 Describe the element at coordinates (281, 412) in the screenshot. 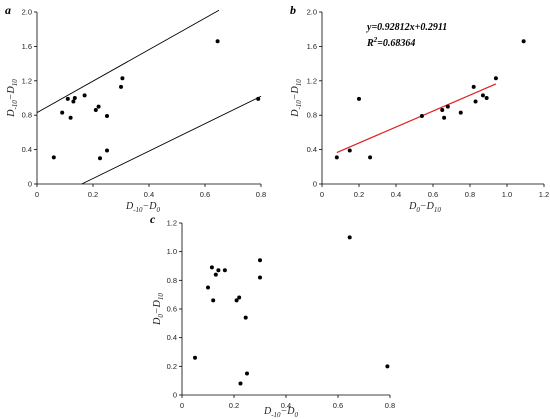

I see `panel-c-x-label: D-10−D0` at that location.